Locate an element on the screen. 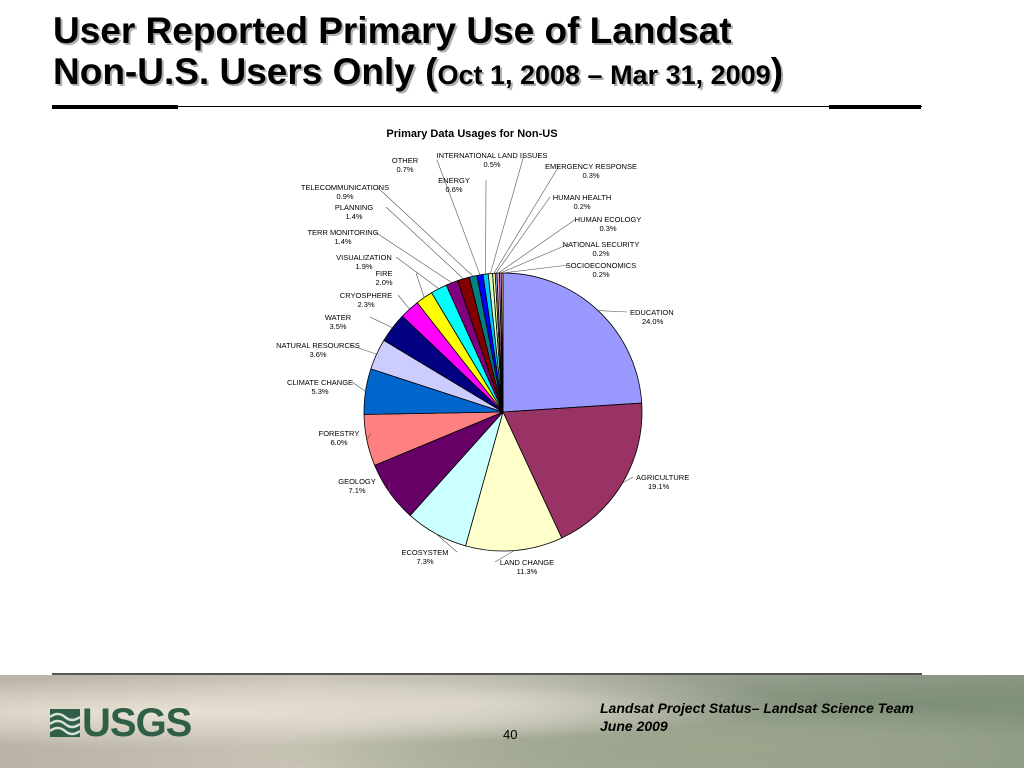 The height and width of the screenshot is (768, 1024). leader-line-geology is located at coordinates (389, 486).